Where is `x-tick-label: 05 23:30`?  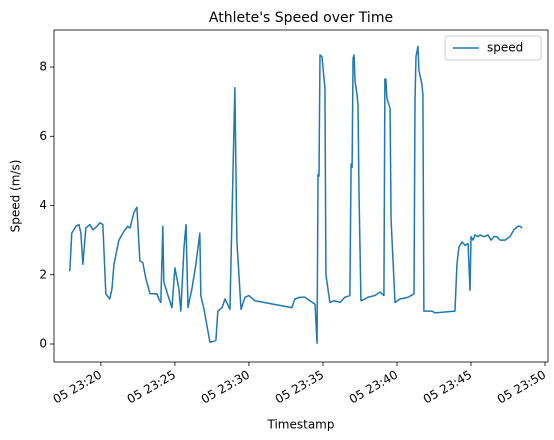
x-tick-label: 05 23:30 is located at coordinates (225, 387).